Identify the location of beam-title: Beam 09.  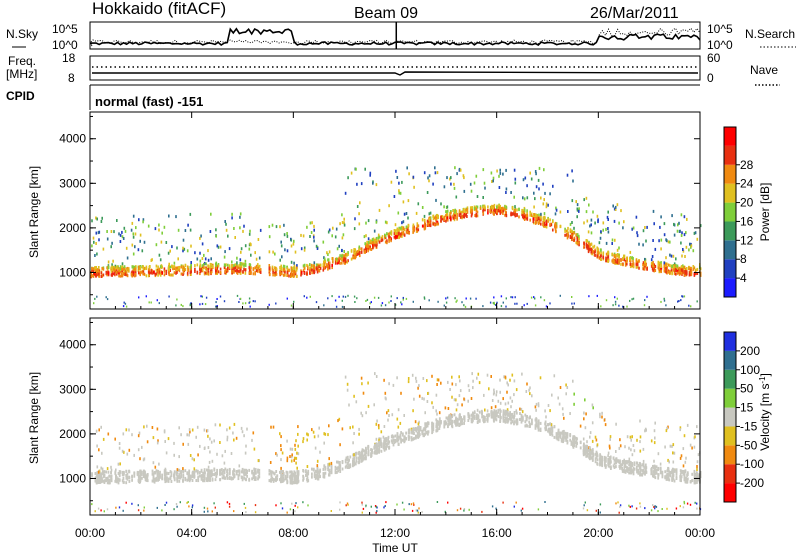
(386, 13).